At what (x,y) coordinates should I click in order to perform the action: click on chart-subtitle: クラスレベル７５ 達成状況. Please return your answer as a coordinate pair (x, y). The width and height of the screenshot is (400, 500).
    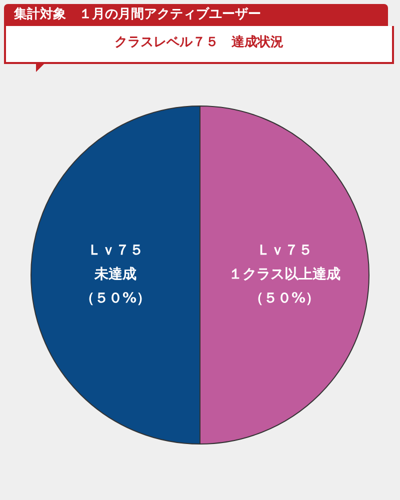
    Looking at the image, I should click on (199, 45).